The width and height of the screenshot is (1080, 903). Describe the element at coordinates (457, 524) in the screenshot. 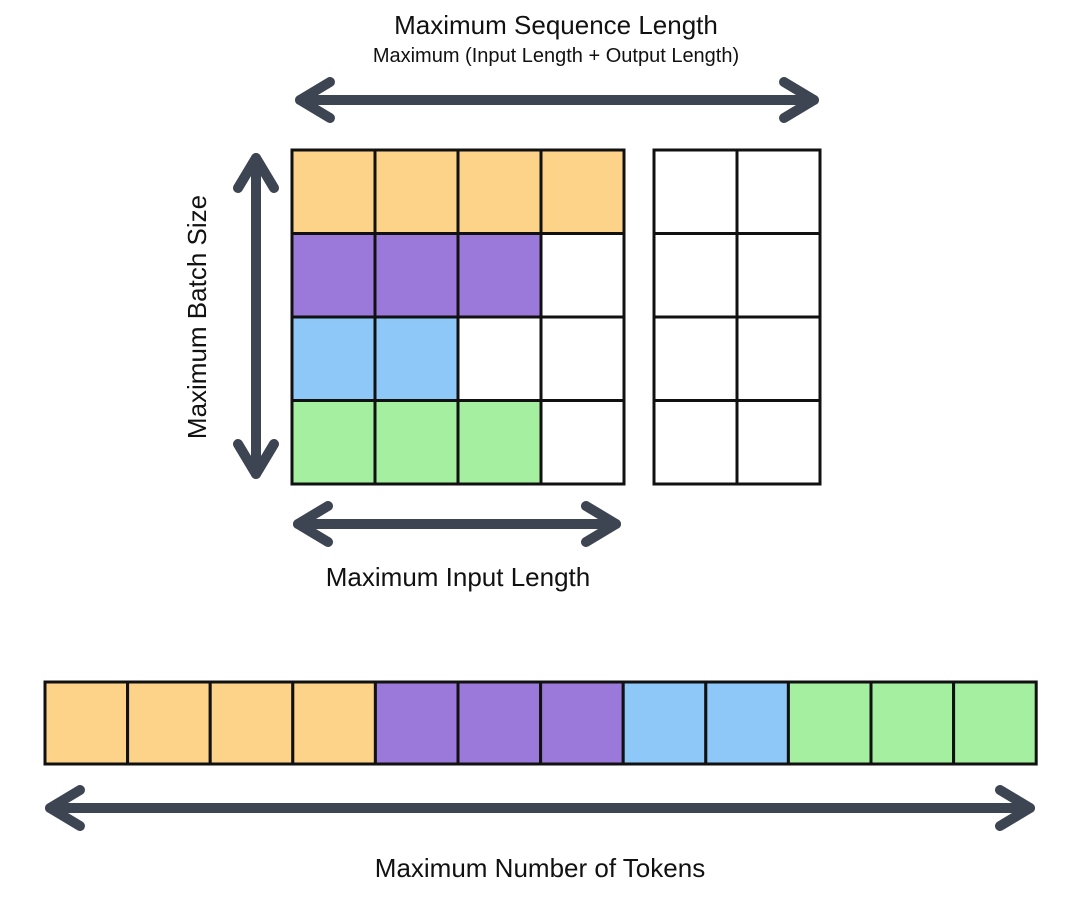

I see `input-length-arrow` at that location.